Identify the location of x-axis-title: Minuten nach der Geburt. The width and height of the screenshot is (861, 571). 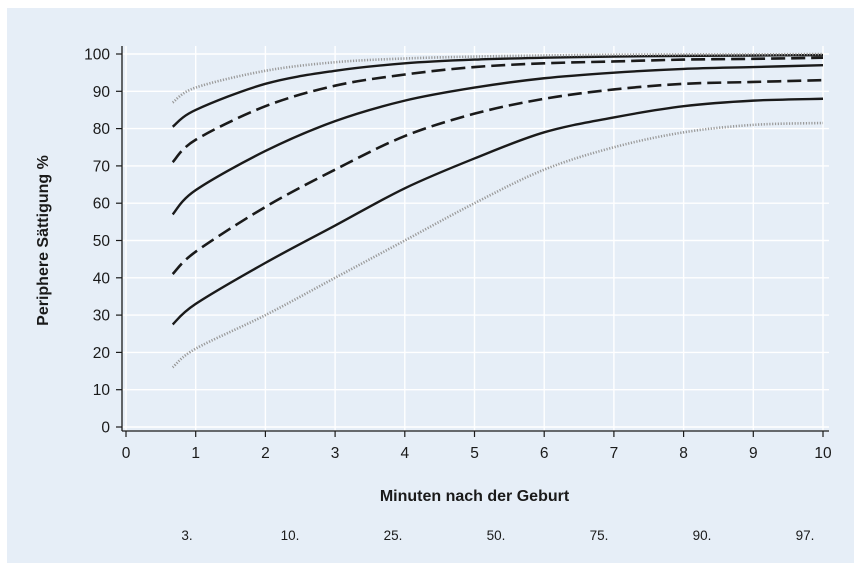
(475, 496).